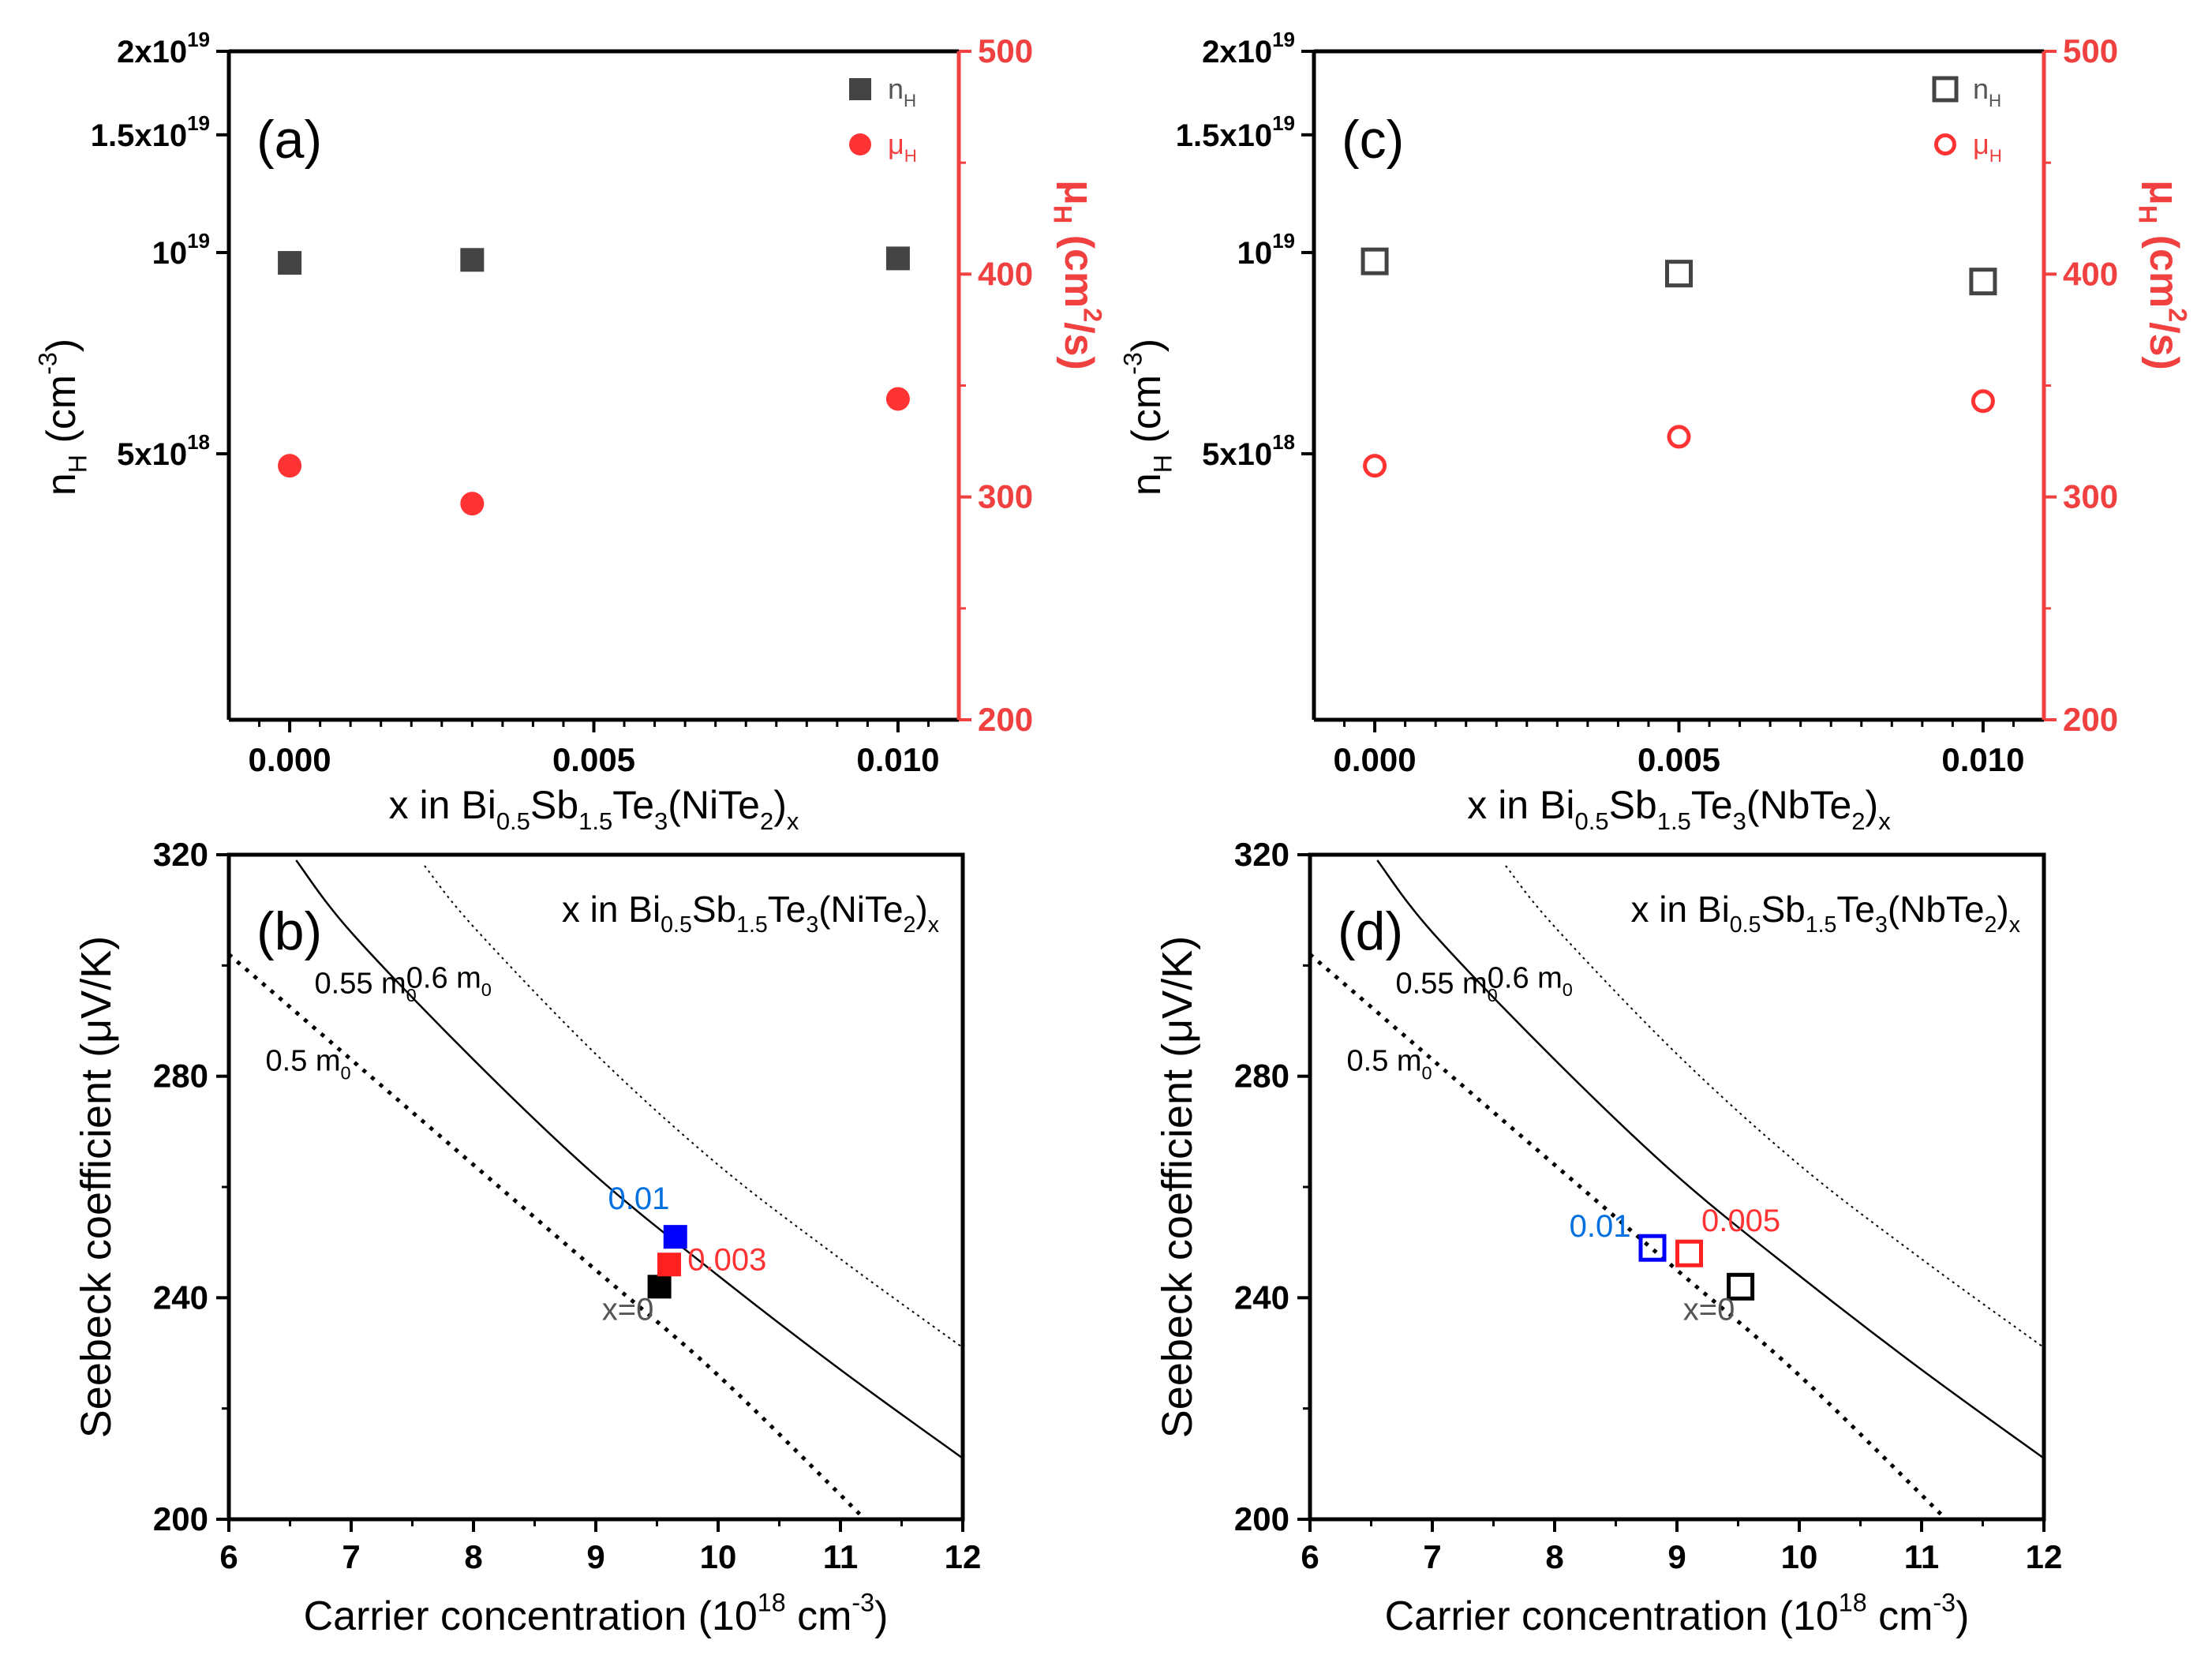  What do you see at coordinates (1679, 809) in the screenshot?
I see `x-axis-label: x in Bi0.5Sb1.5Te3(NbTe2)x` at bounding box center [1679, 809].